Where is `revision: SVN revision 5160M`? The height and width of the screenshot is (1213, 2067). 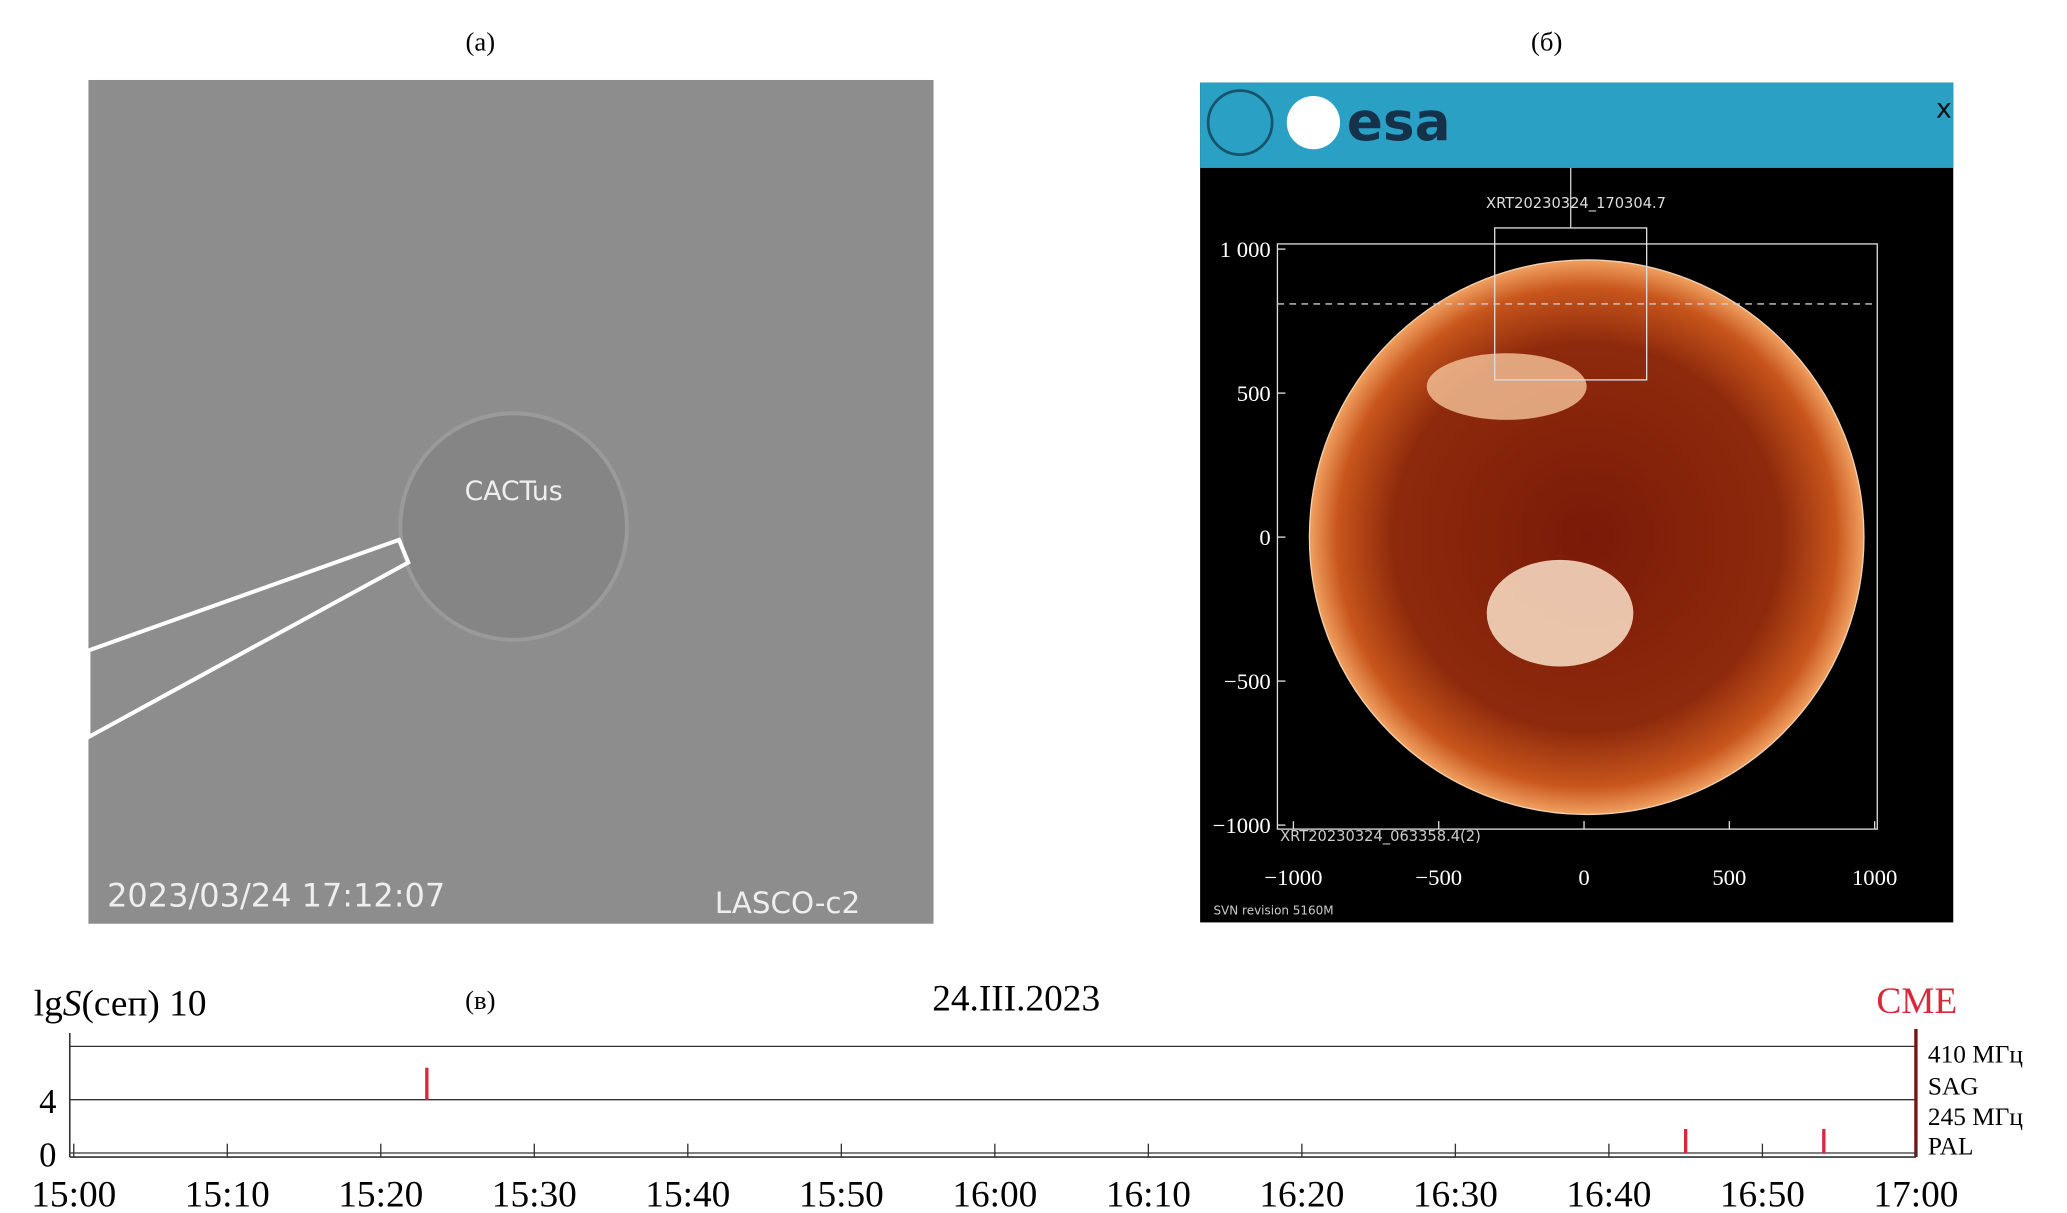
revision: SVN revision 5160M is located at coordinates (1273, 910).